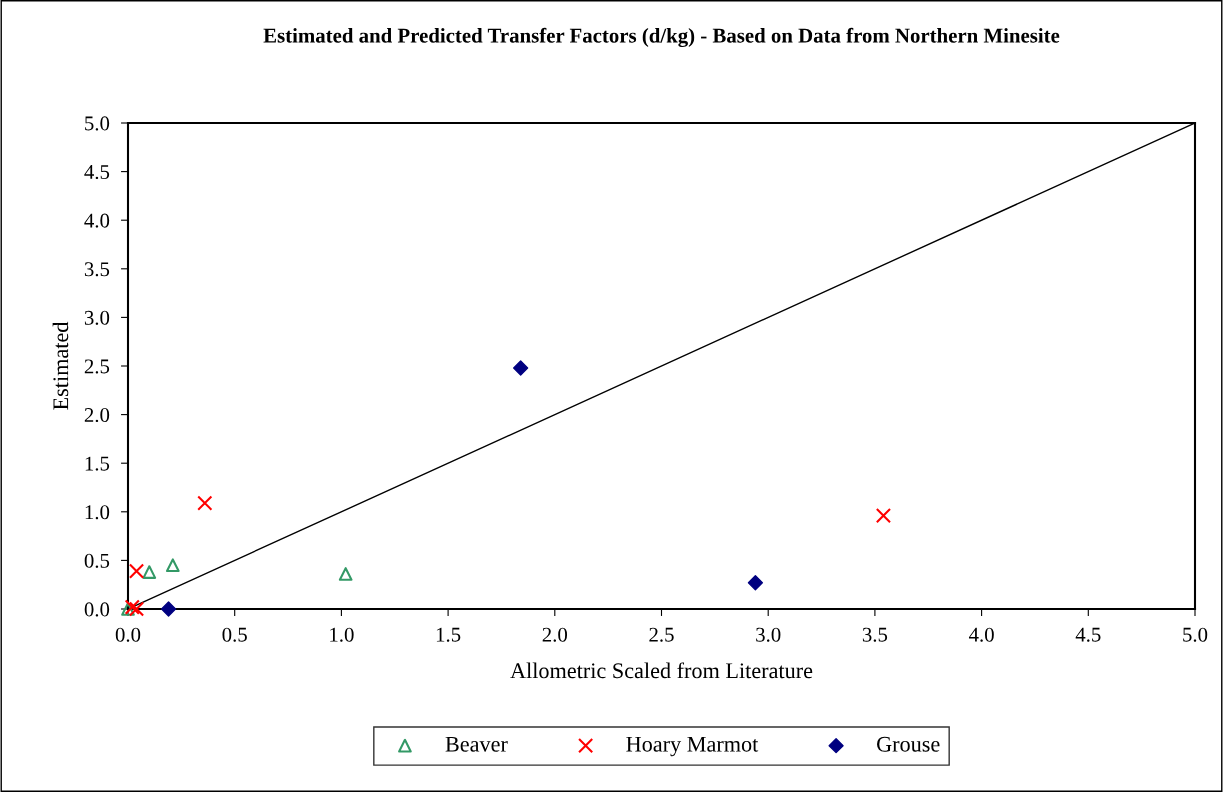  I want to click on y-tick-label: 1.0, so click(97, 512).